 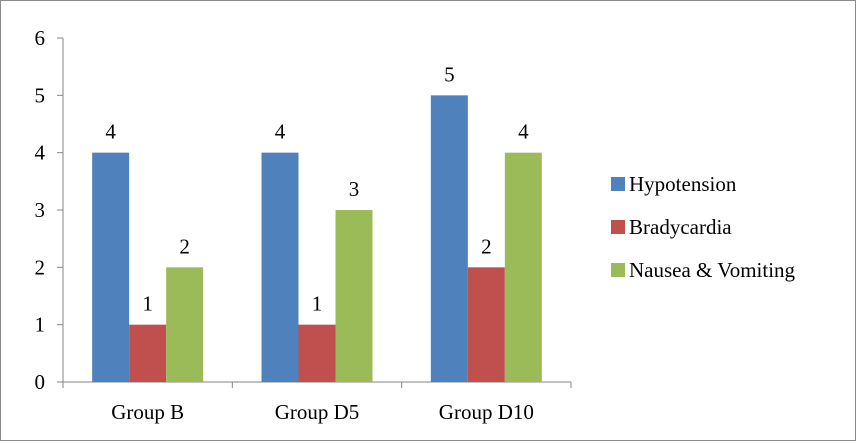 I want to click on data-label: 3, so click(x=354, y=189).